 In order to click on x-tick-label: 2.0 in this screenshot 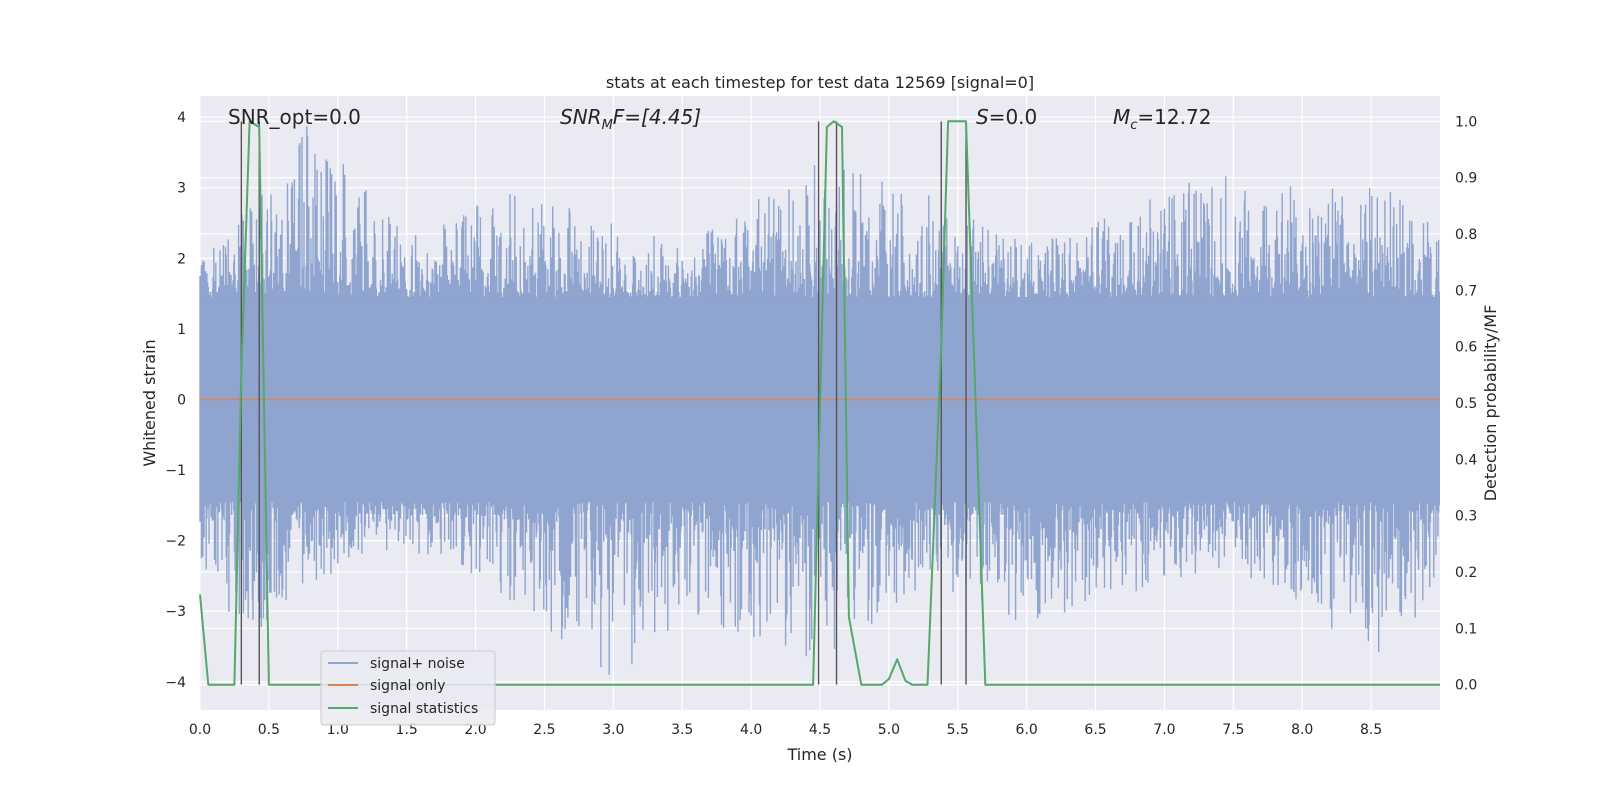, I will do `click(475, 730)`.